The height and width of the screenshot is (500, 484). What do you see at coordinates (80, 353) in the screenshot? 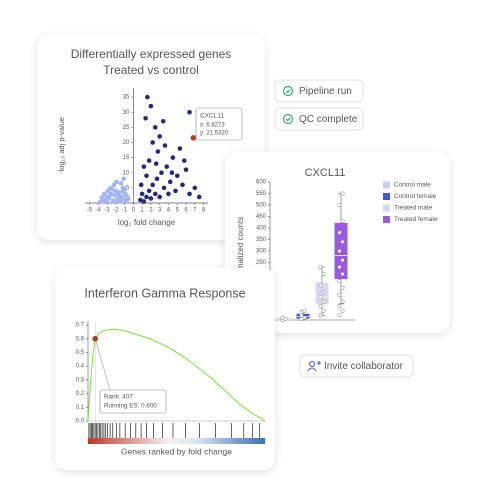
I see `y-tick-label: 0.5` at bounding box center [80, 353].